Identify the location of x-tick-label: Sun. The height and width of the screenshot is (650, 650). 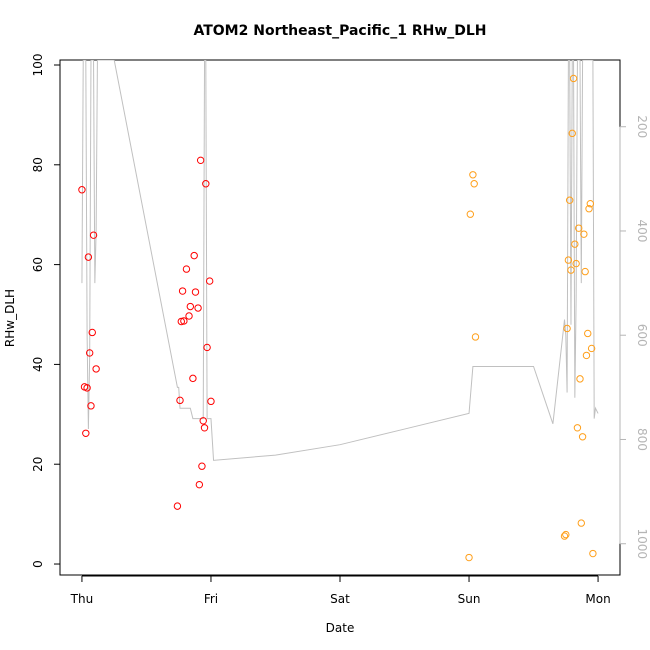
(469, 599).